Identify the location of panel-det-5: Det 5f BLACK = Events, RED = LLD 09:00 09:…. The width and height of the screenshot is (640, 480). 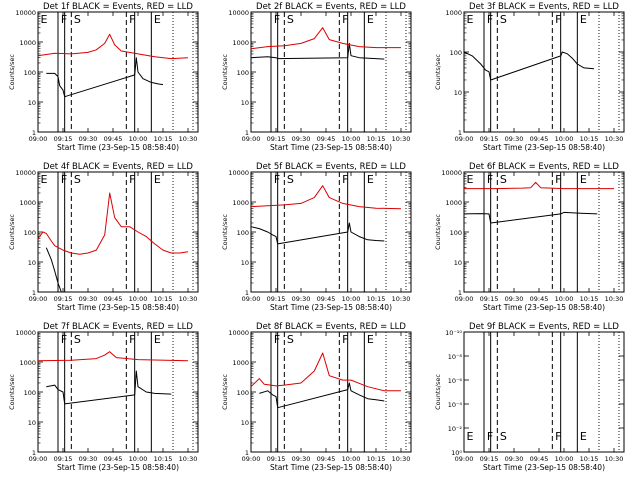
(316, 237).